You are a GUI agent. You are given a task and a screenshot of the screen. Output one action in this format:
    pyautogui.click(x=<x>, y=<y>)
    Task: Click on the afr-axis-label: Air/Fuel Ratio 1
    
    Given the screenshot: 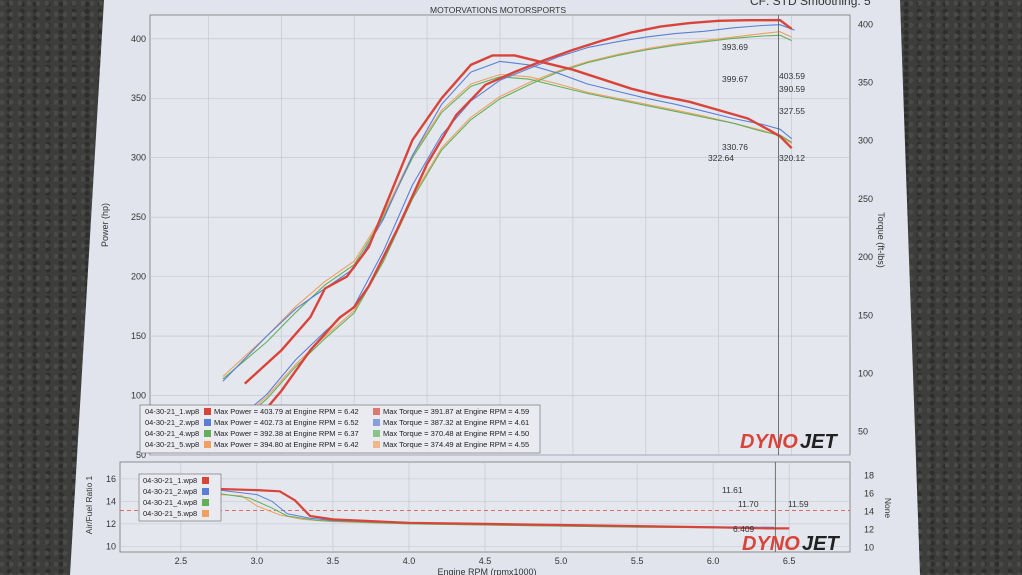 What is the action you would take?
    pyautogui.click(x=89, y=504)
    